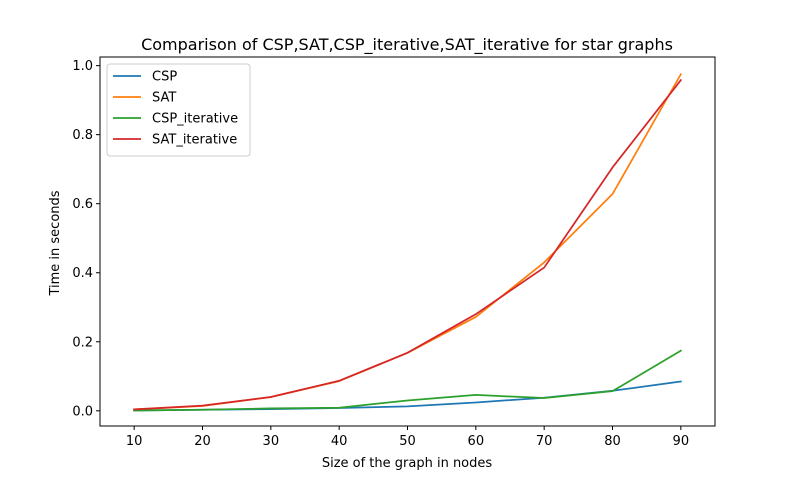 The image size is (795, 480). I want to click on x-tick-label: 60, so click(476, 441).